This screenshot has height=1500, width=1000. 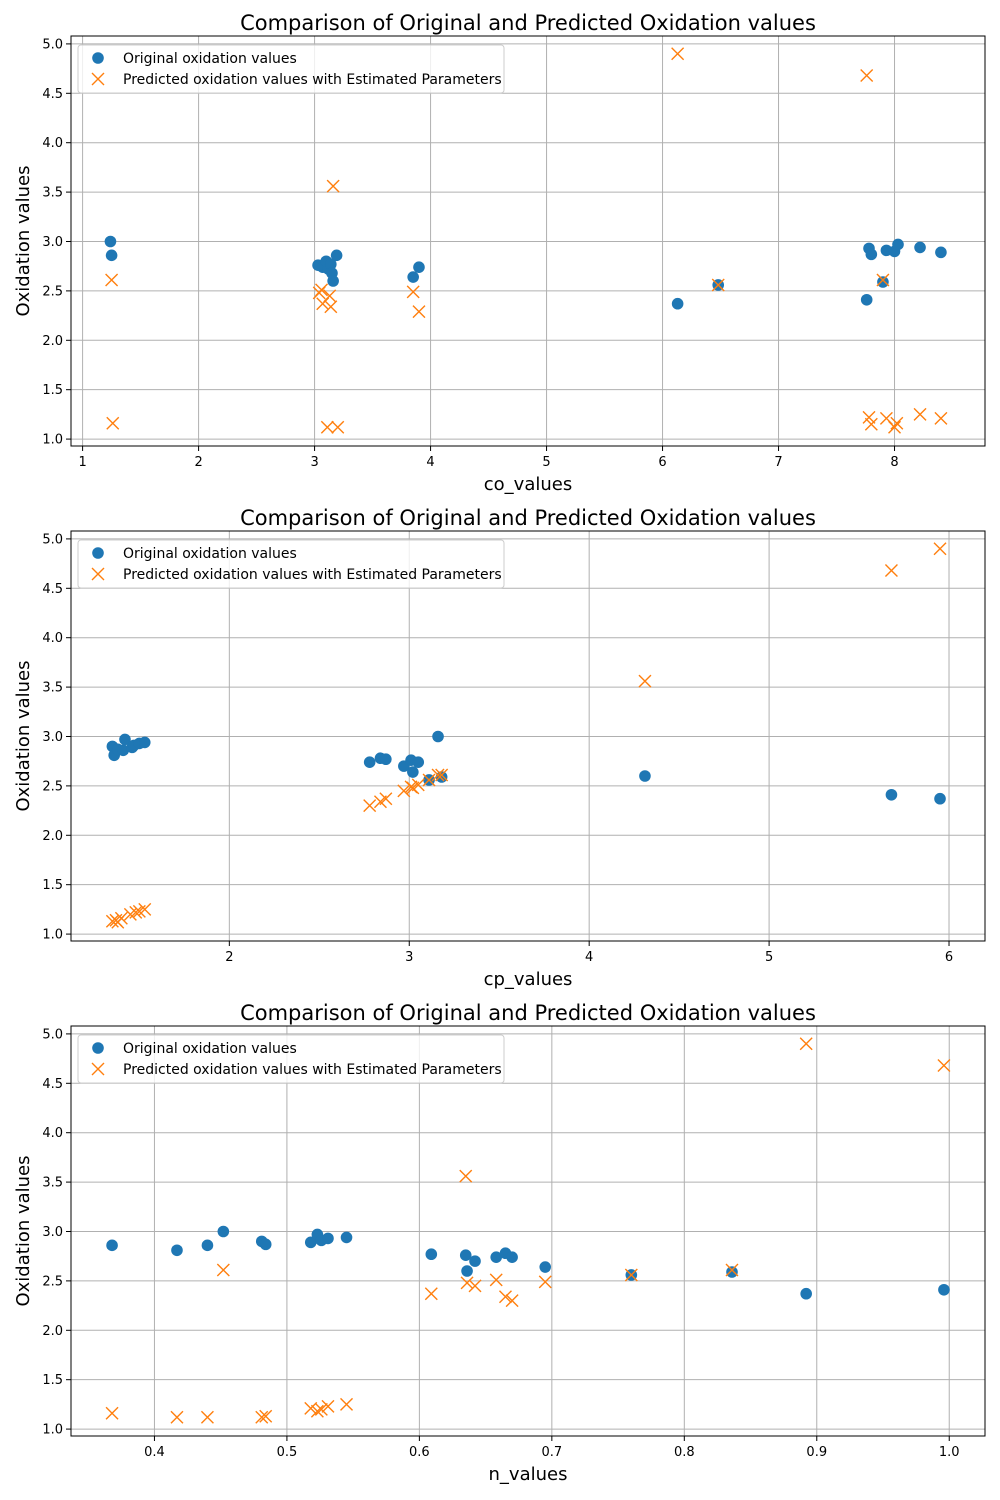 I want to click on x-tick-label: 0.4, so click(x=154, y=1452).